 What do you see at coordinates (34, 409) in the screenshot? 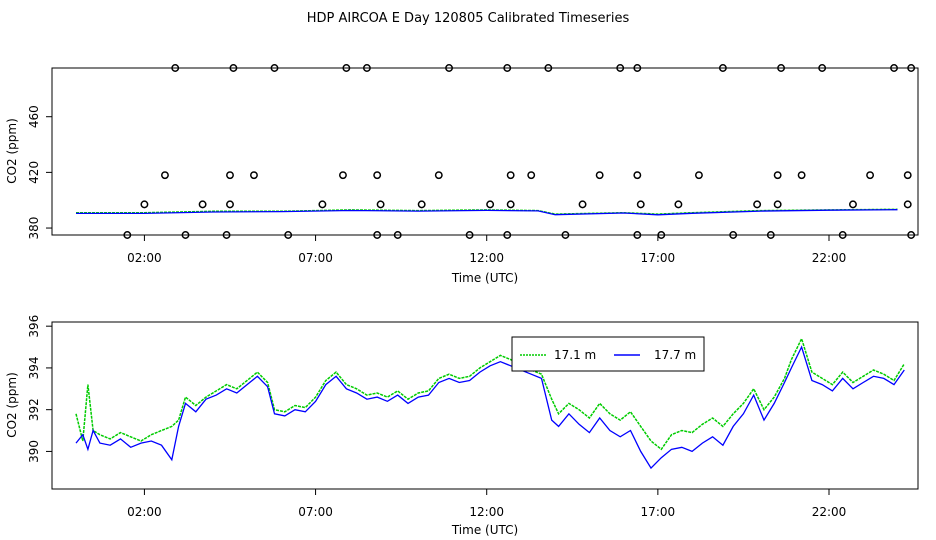
I see `y-tick-label: 392` at bounding box center [34, 409].